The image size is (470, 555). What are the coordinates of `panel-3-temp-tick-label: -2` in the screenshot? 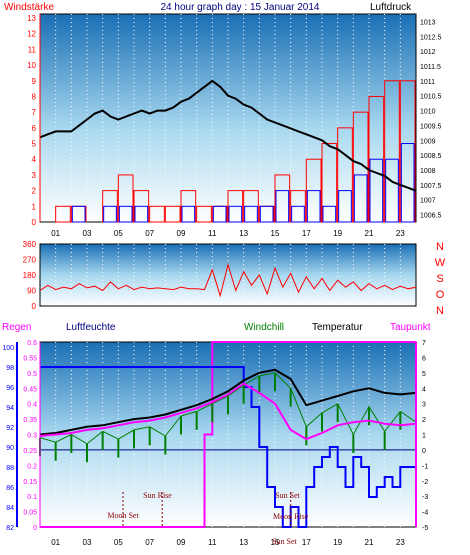 It's located at (425, 482).